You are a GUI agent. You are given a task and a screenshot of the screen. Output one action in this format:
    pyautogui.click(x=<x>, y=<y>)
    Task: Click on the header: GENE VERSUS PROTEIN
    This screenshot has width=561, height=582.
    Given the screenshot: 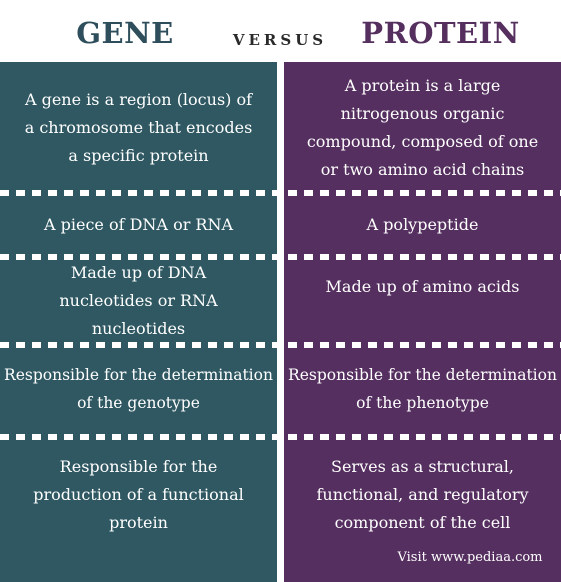 What is the action you would take?
    pyautogui.click(x=280, y=31)
    